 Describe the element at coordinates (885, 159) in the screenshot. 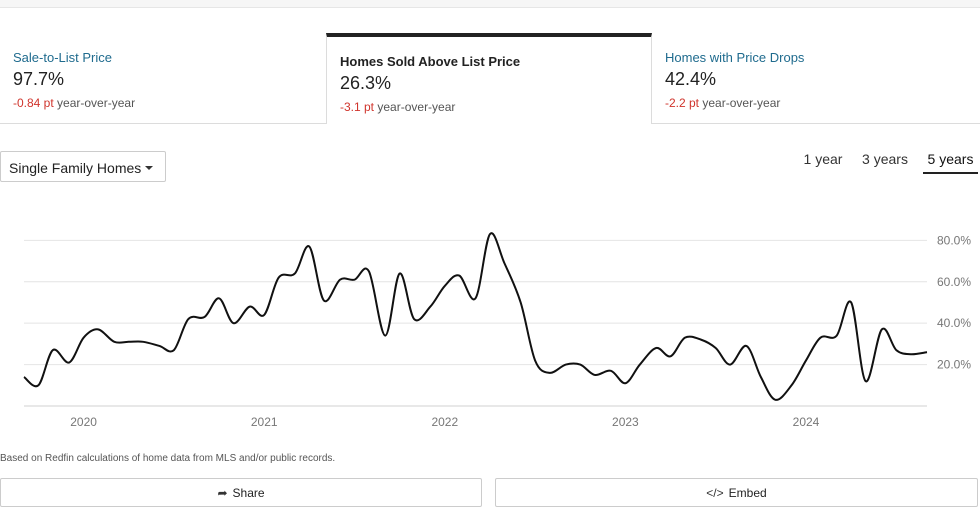

I see `range-3-years: 3 years` at that location.